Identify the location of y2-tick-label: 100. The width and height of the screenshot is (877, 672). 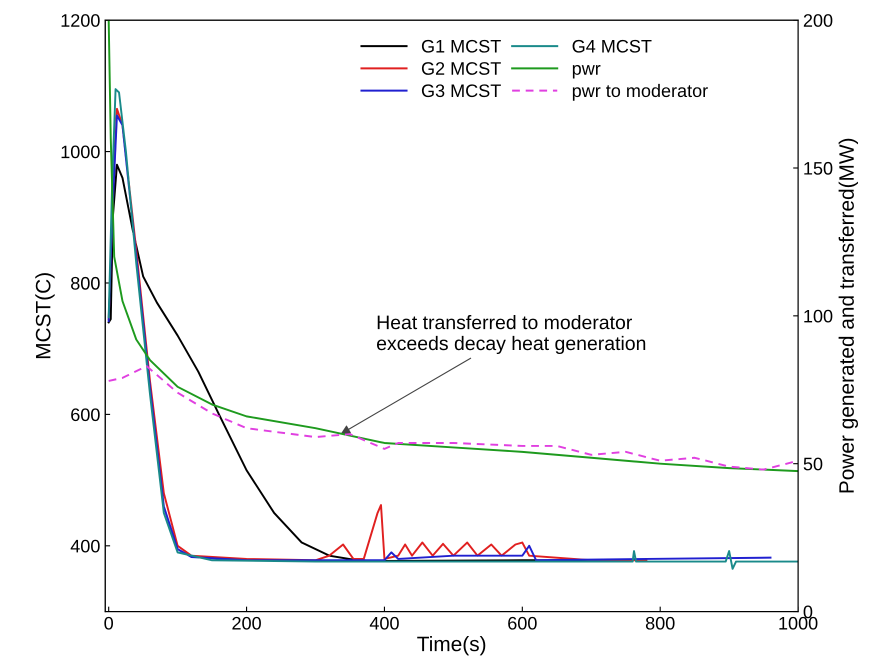
(818, 316).